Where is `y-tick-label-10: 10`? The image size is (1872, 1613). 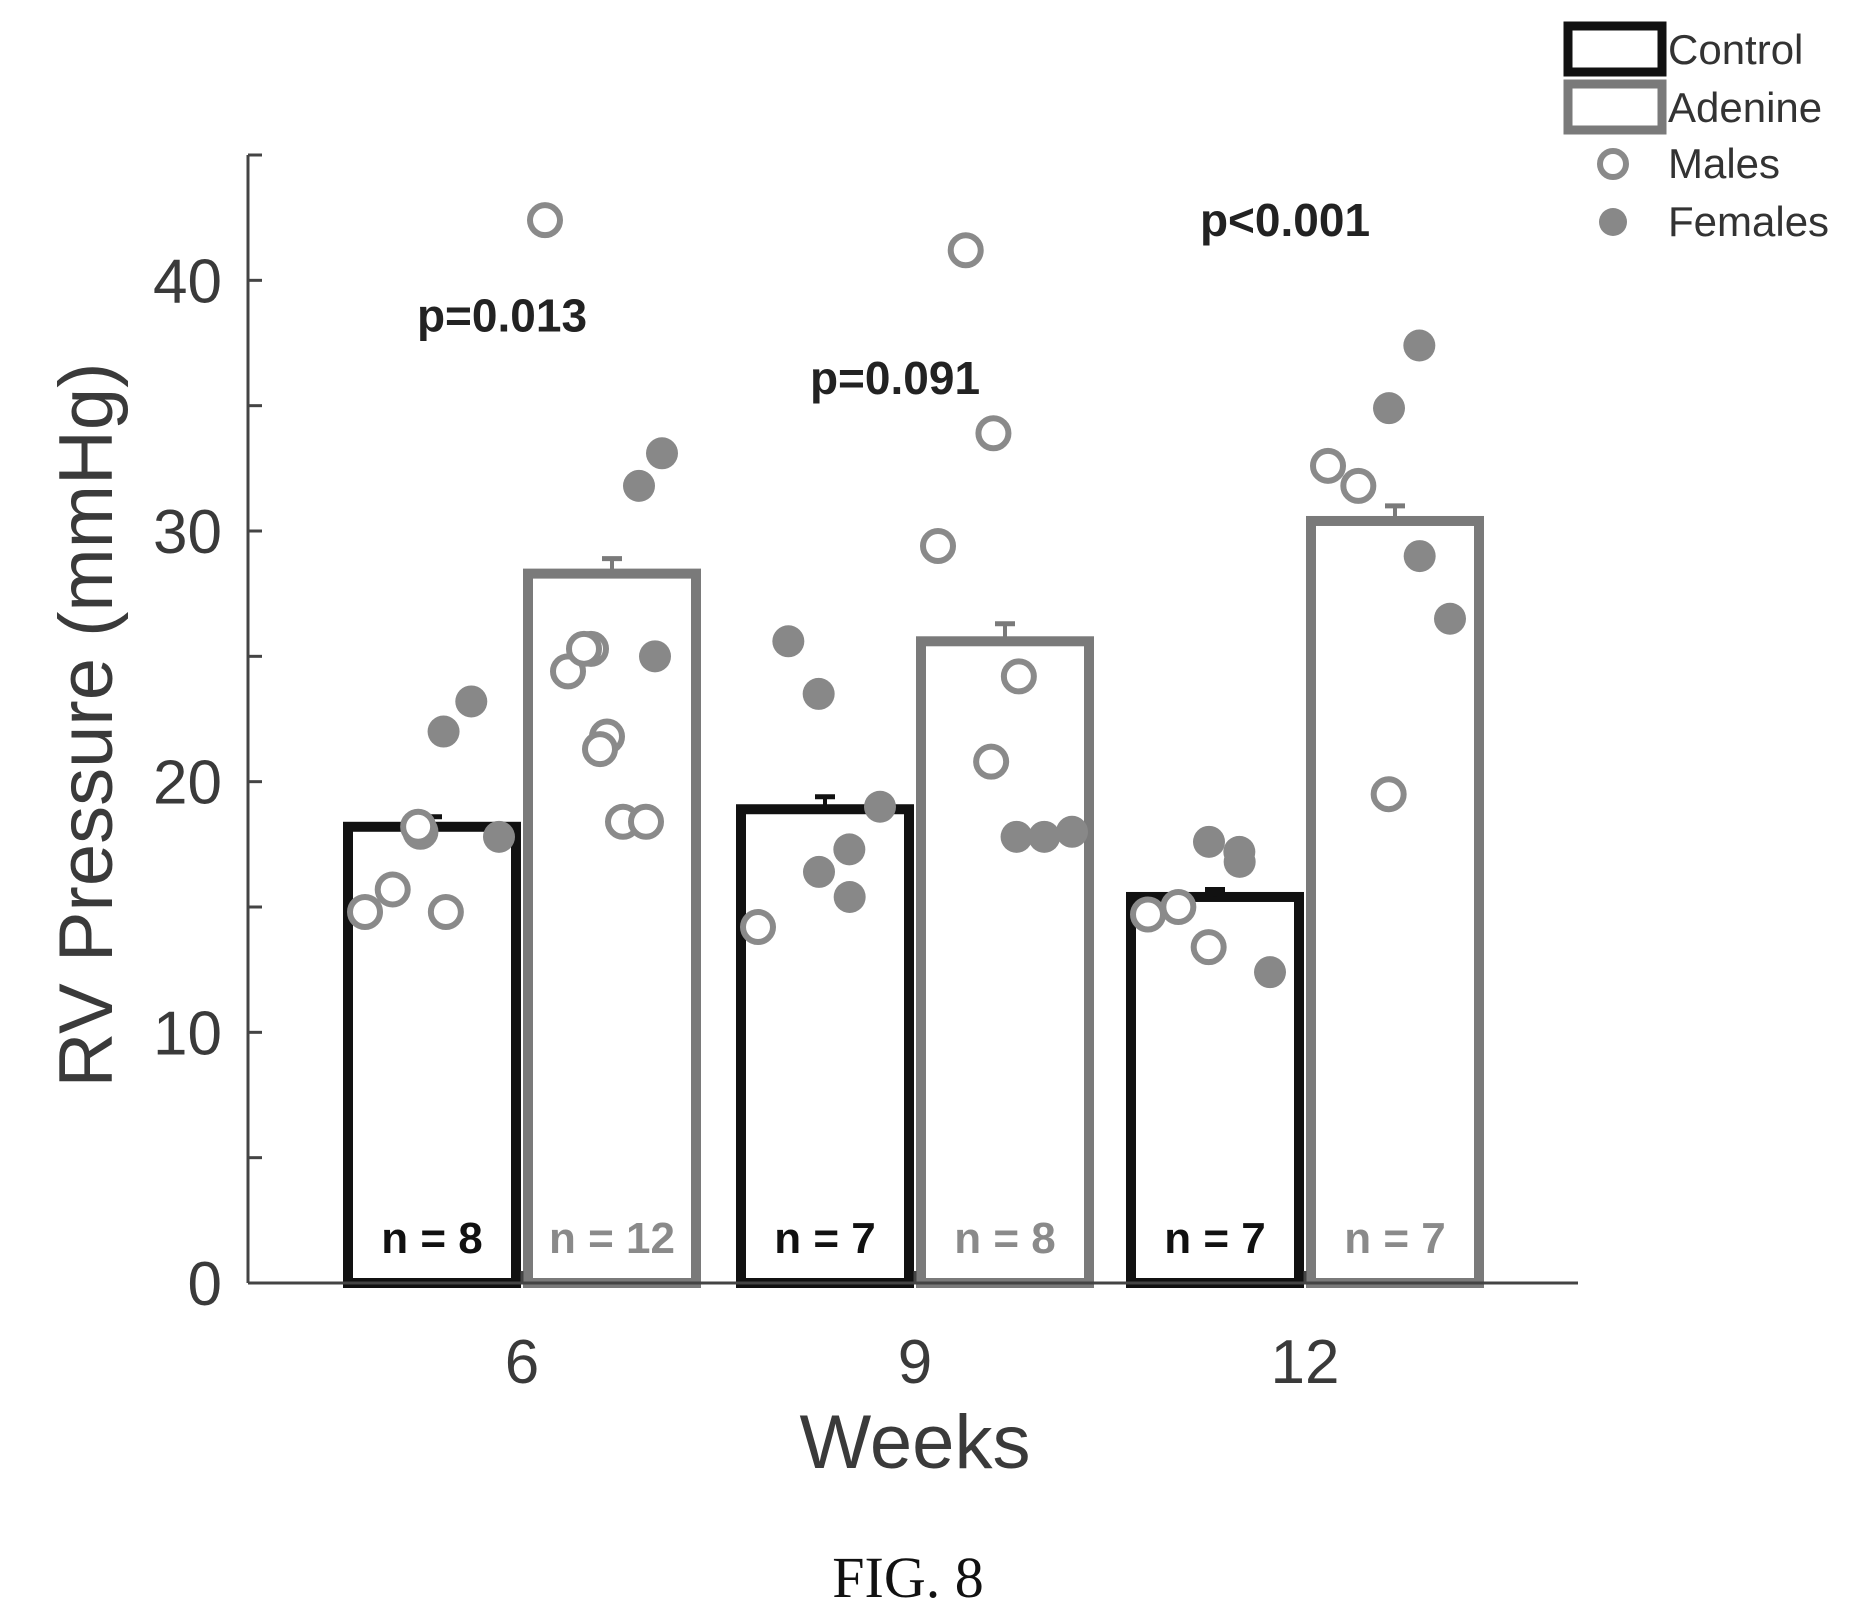
y-tick-label-10: 10 is located at coordinates (187, 1033).